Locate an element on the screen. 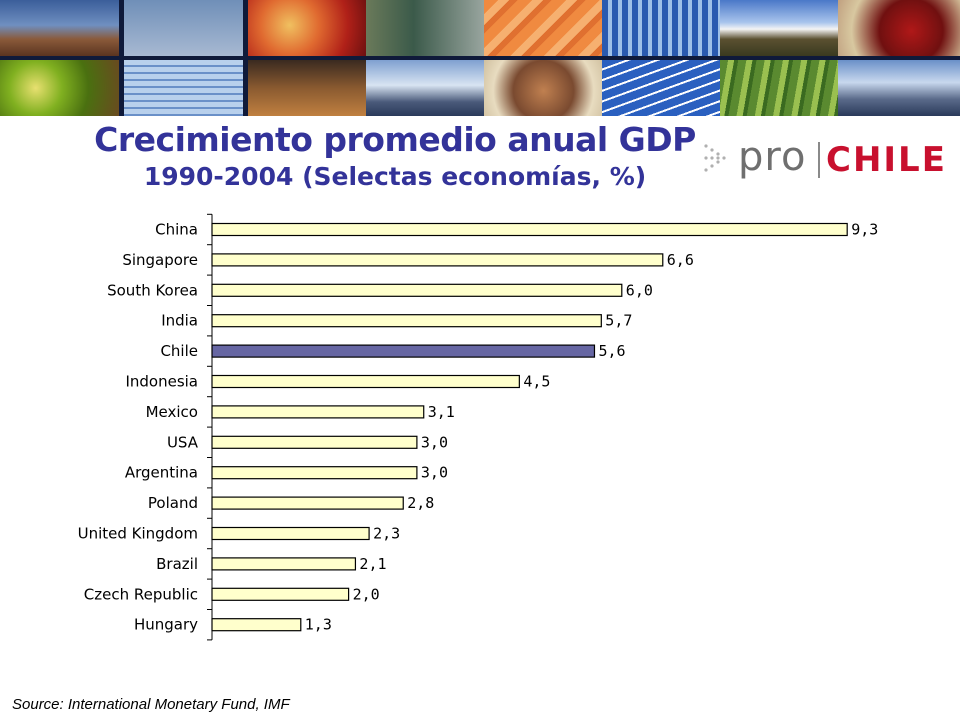 This screenshot has height=720, width=960. category-label: China is located at coordinates (176, 230).